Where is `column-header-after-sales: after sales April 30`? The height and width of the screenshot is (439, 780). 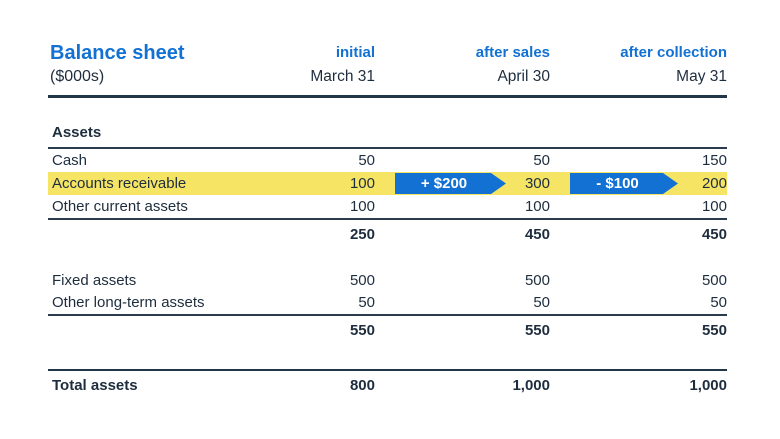 column-header-after-sales: after sales April 30 is located at coordinates (462, 64).